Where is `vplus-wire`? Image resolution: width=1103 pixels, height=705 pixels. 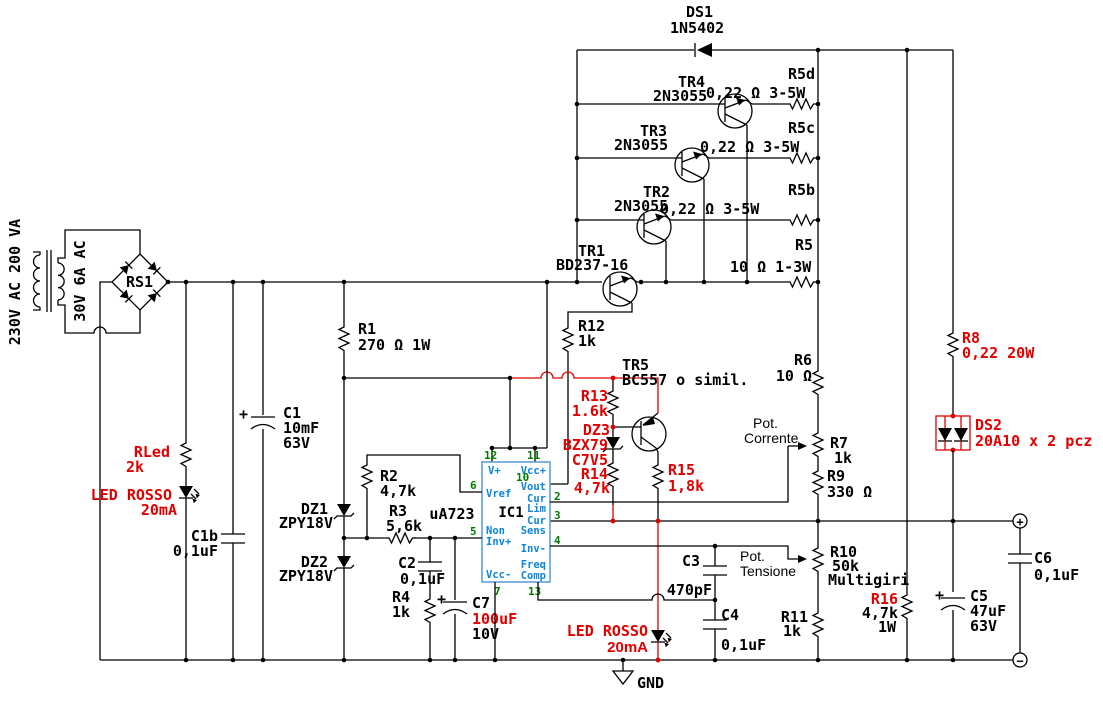 vplus-wire is located at coordinates (501, 372).